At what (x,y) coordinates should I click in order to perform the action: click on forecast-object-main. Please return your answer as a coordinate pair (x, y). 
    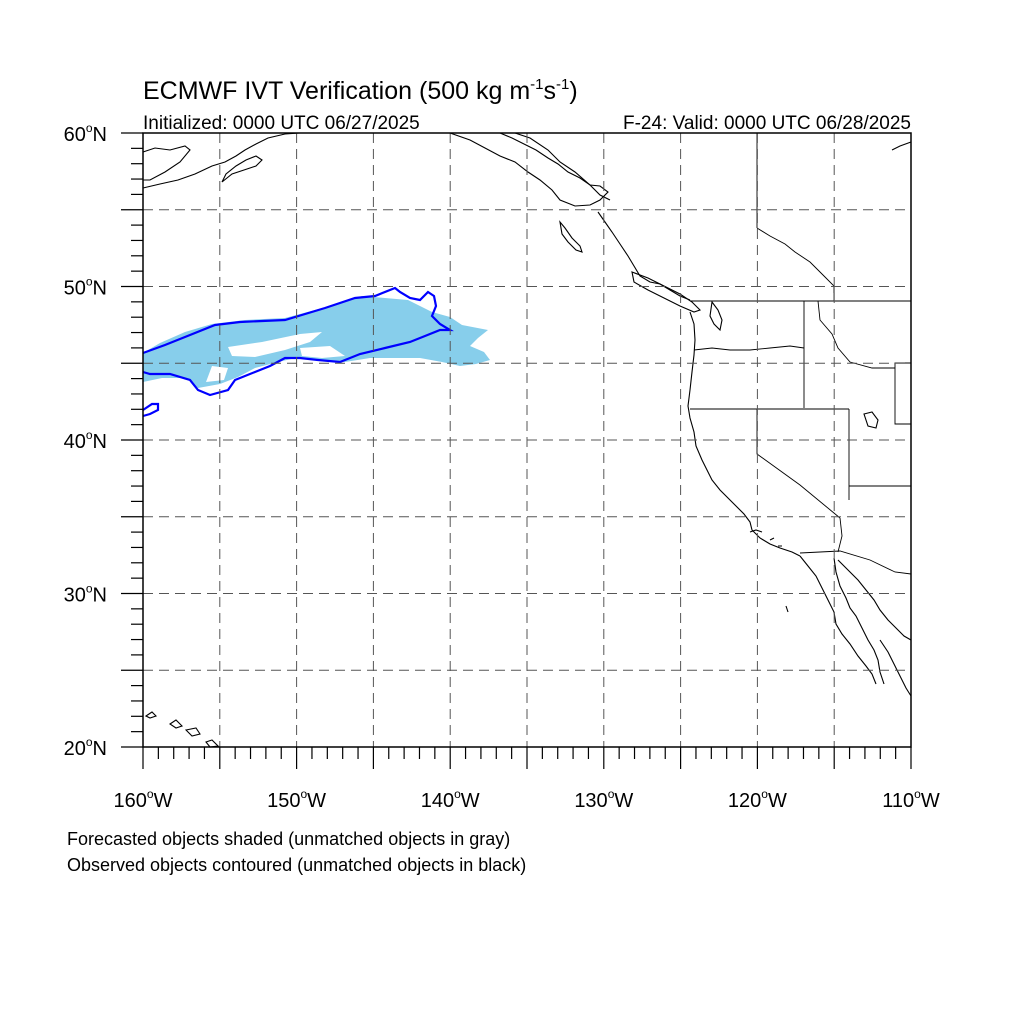
    Looking at the image, I should click on (316, 342).